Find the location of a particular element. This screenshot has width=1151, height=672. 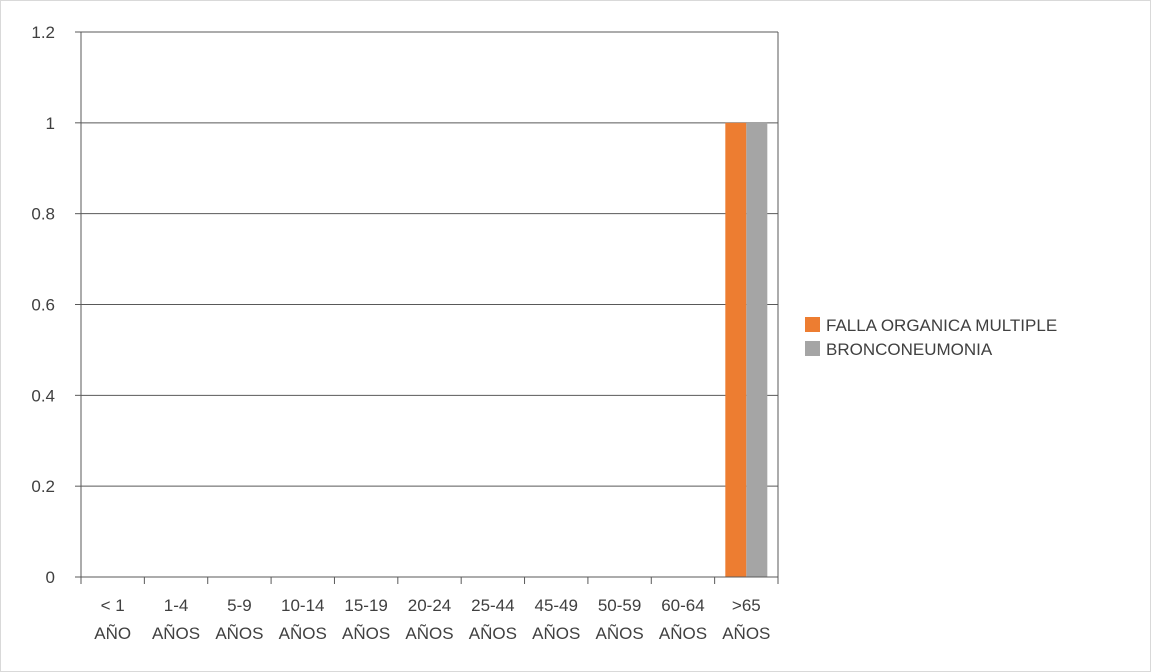

bars is located at coordinates (746, 349).